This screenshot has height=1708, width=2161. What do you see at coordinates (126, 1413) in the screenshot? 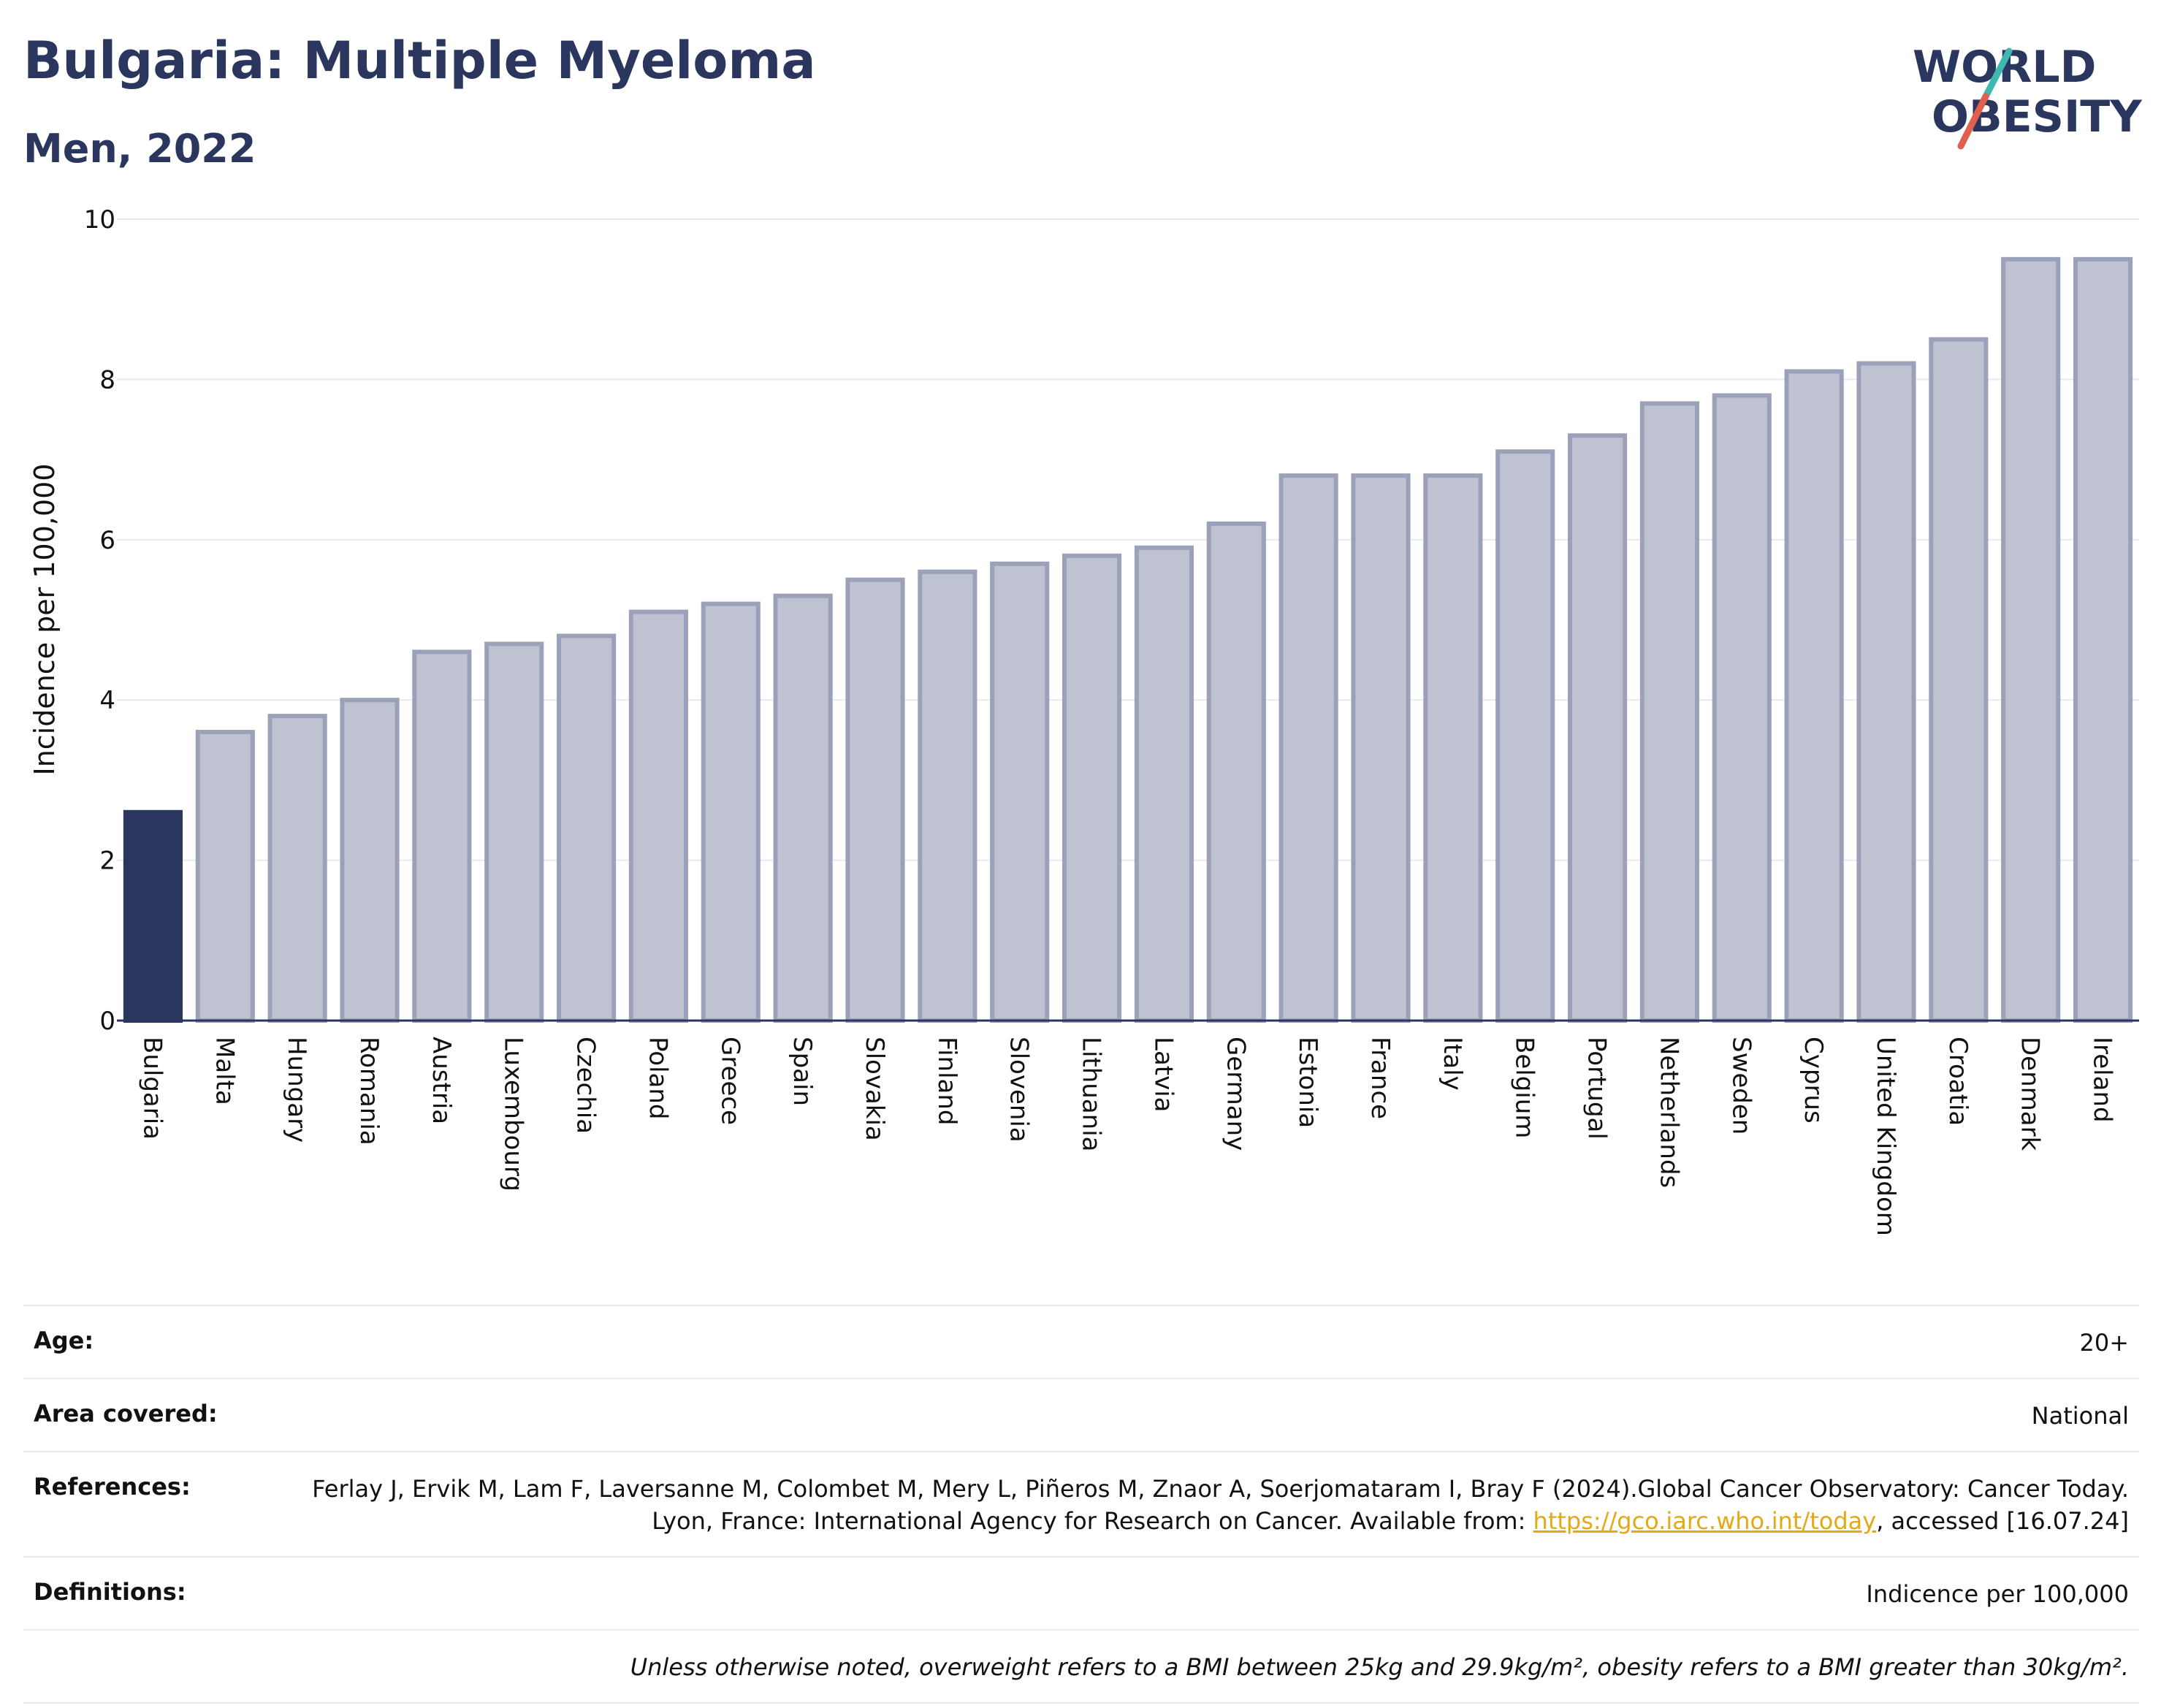
I see `area-label: Area covered:` at bounding box center [126, 1413].